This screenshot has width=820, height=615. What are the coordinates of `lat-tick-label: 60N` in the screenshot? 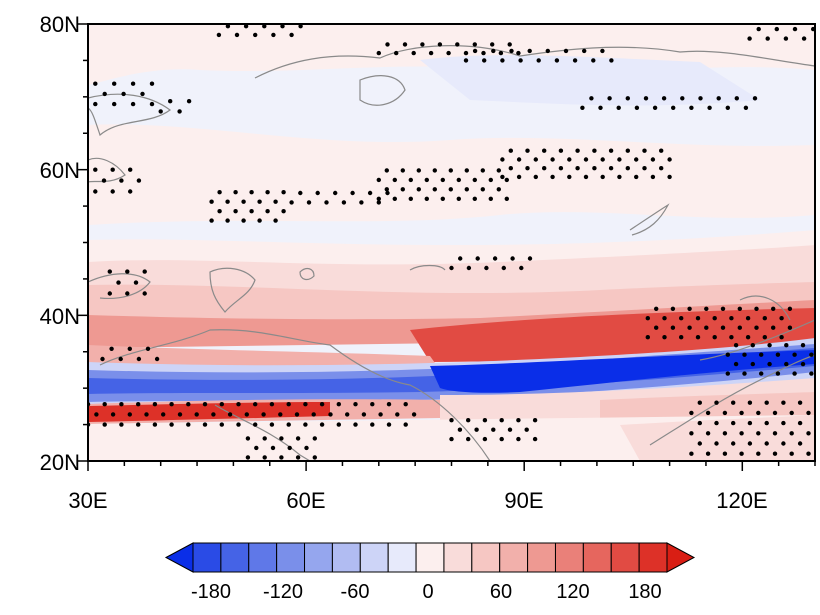 It's located at (60, 170).